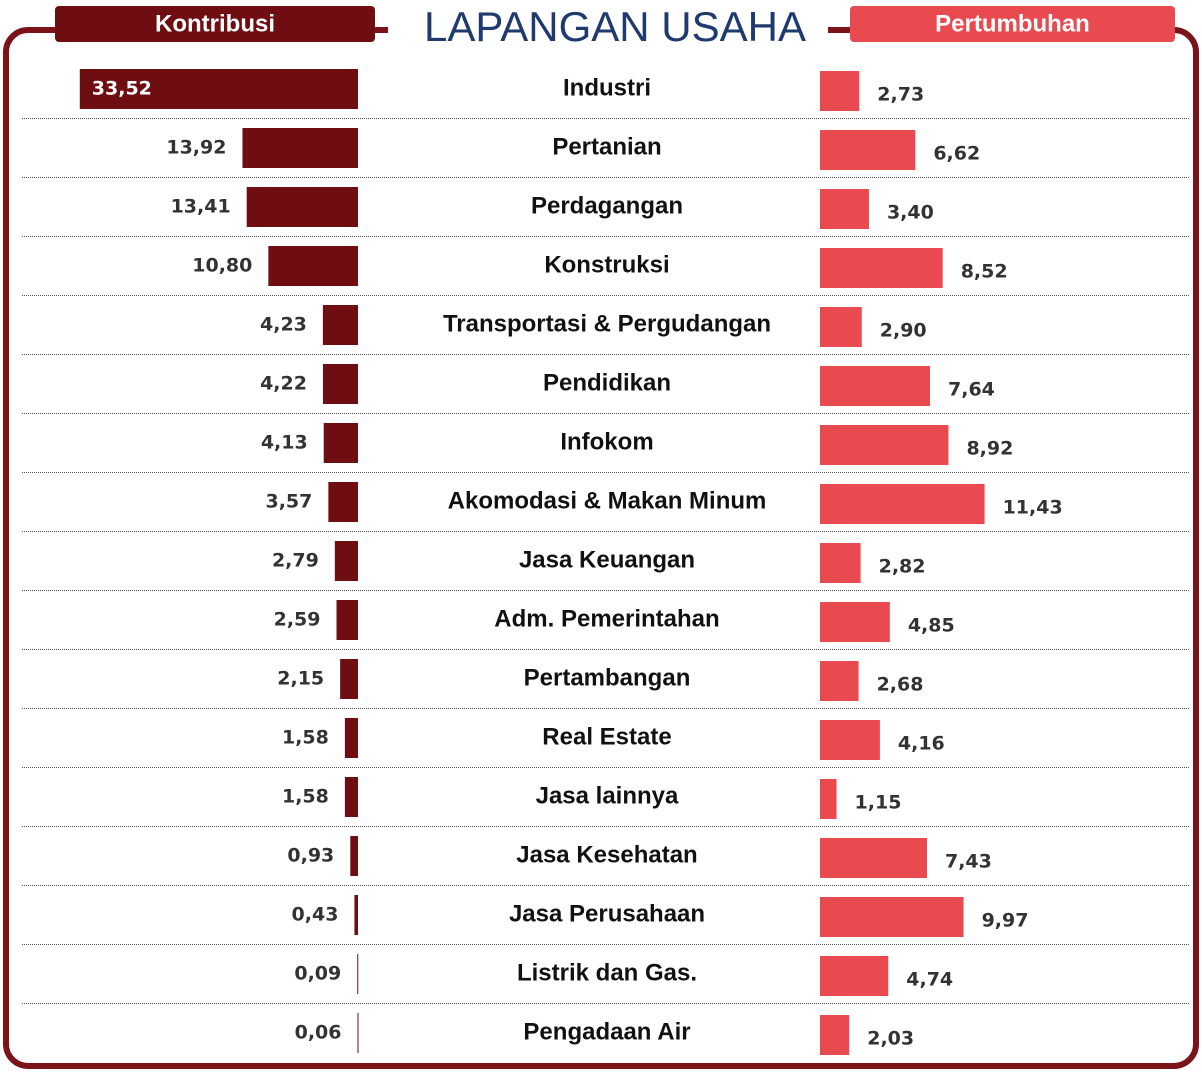 The width and height of the screenshot is (1202, 1073). I want to click on value-label: 33,52, so click(122, 89).